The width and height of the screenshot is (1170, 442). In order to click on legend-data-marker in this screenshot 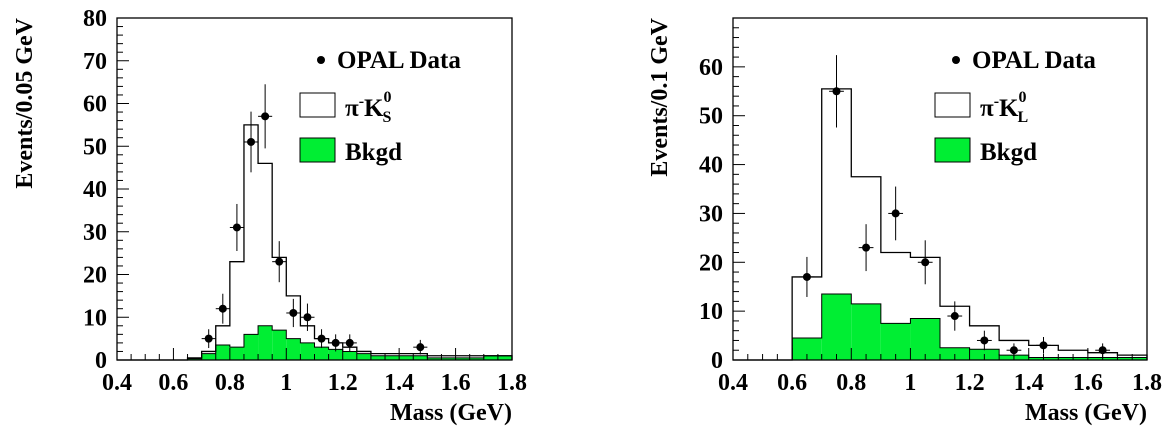, I will do `click(956, 60)`.